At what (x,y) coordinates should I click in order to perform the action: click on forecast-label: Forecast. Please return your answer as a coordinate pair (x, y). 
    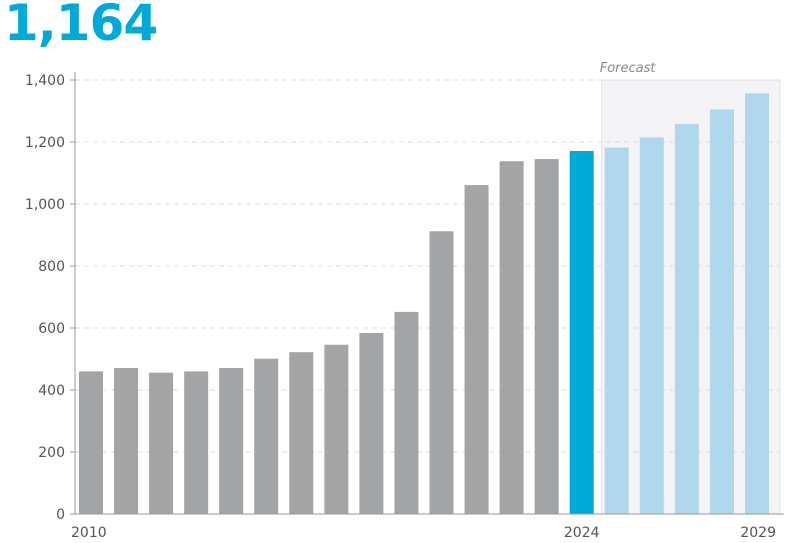
    Looking at the image, I should click on (628, 68).